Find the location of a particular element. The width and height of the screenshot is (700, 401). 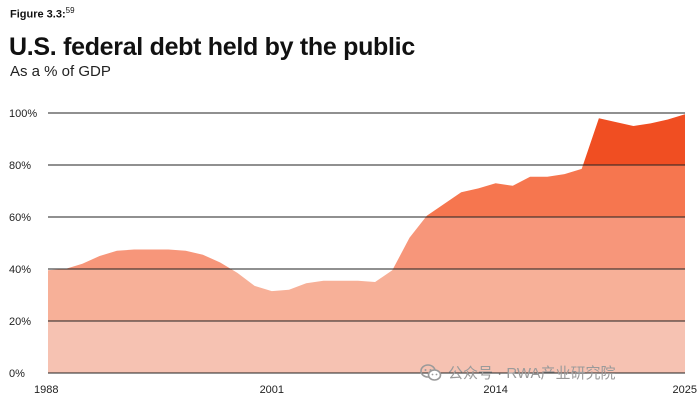

x-tick-label-2001: 2001 is located at coordinates (272, 390).